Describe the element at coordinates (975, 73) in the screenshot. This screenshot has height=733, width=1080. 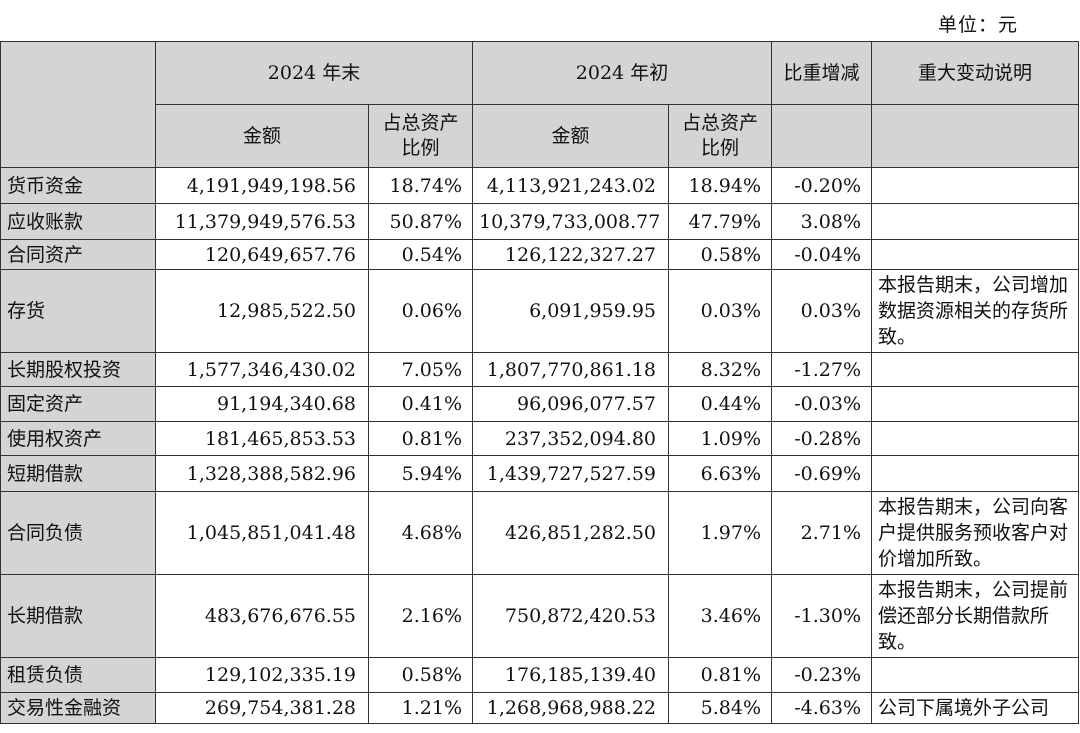
I see `header-explanation: 重大变动说明` at that location.